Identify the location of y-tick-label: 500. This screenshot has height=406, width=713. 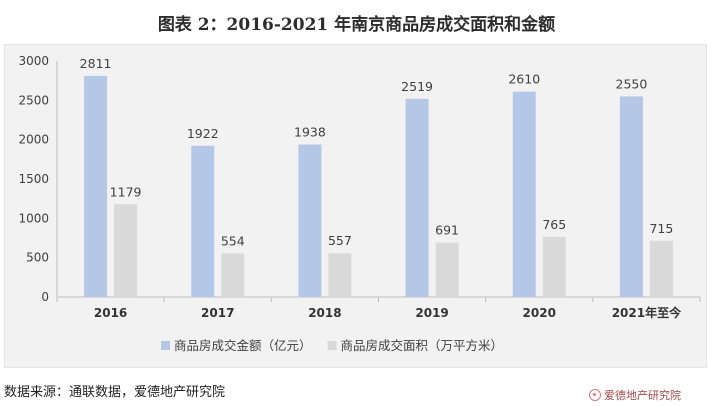
(37, 258).